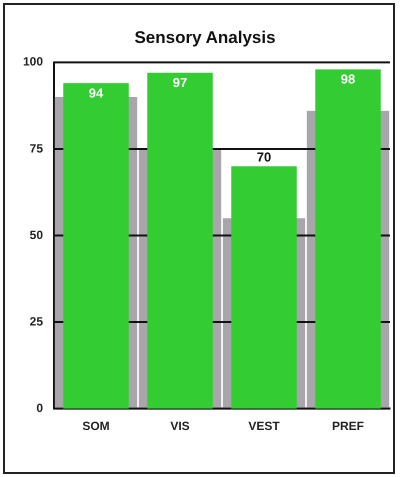 The height and width of the screenshot is (477, 400). Describe the element at coordinates (37, 235) in the screenshot. I see `y-tick-label: 50` at that location.